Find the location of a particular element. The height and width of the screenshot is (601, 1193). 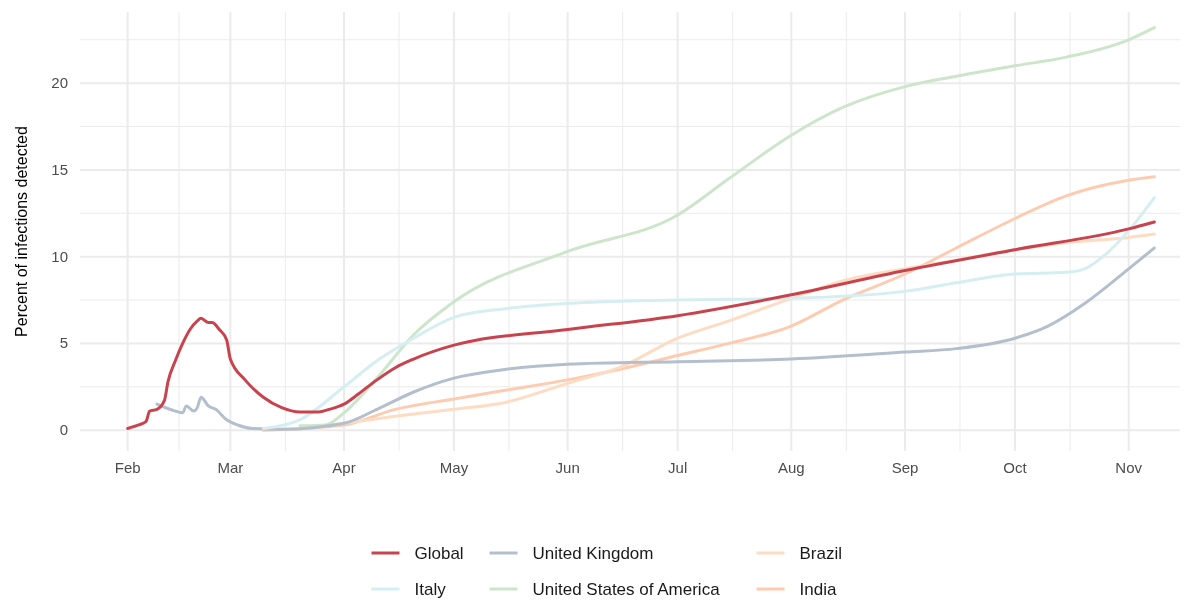

x-tick-label: Nov is located at coordinates (1129, 467).